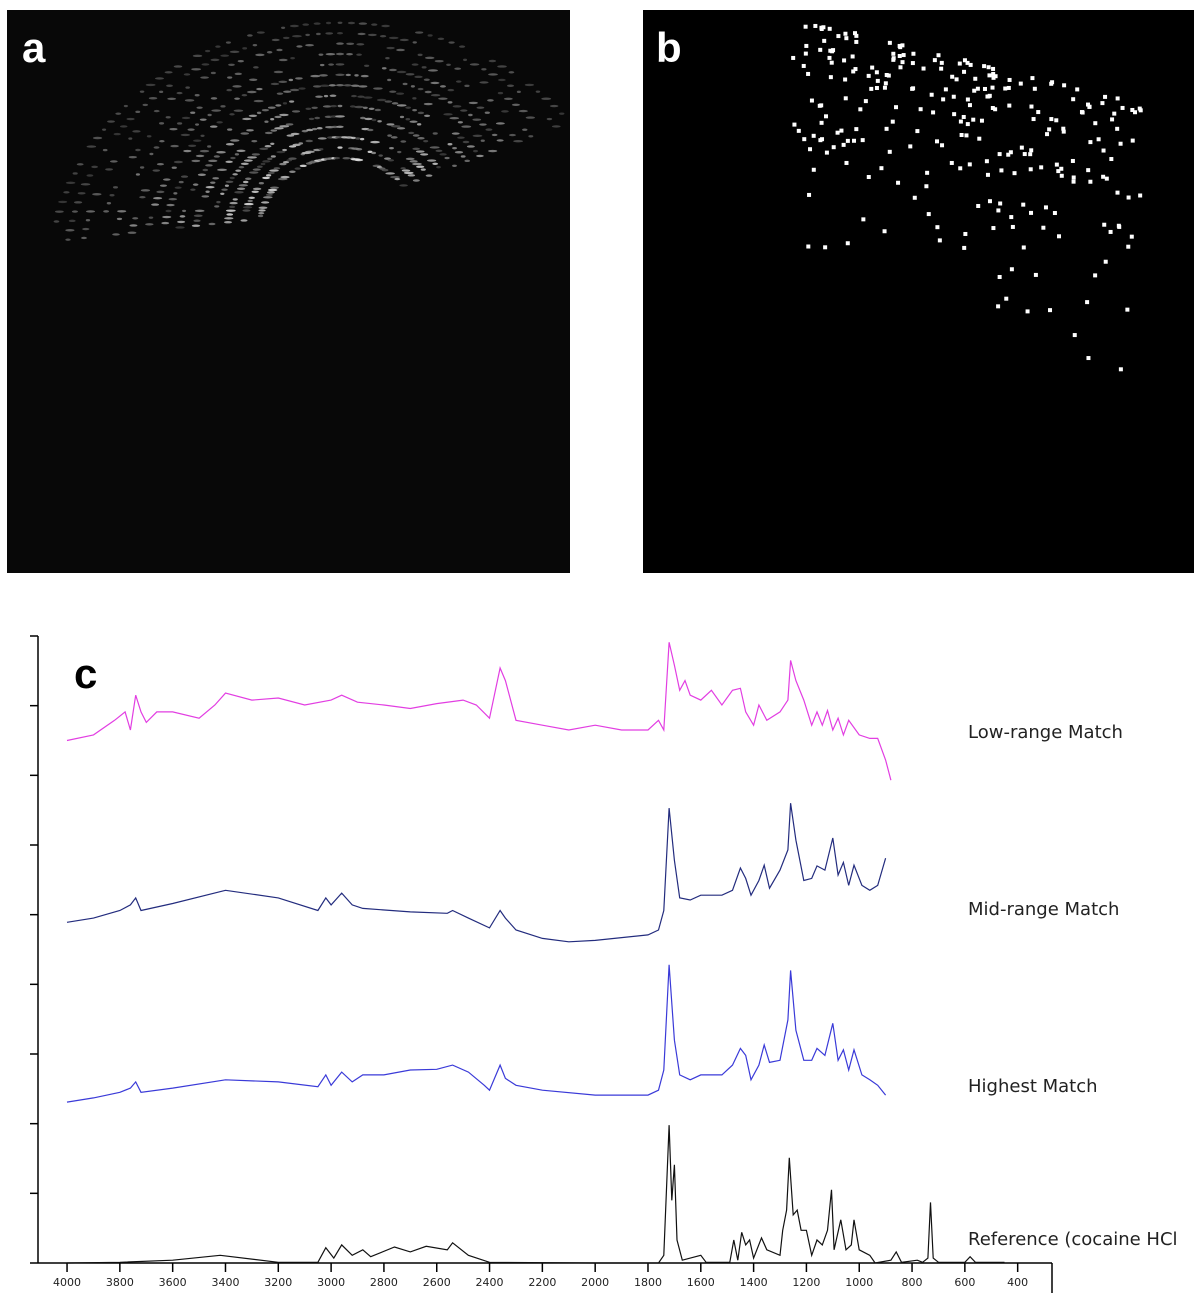  What do you see at coordinates (437, 1282) in the screenshot?
I see `x-tick-label: 2600` at bounding box center [437, 1282].